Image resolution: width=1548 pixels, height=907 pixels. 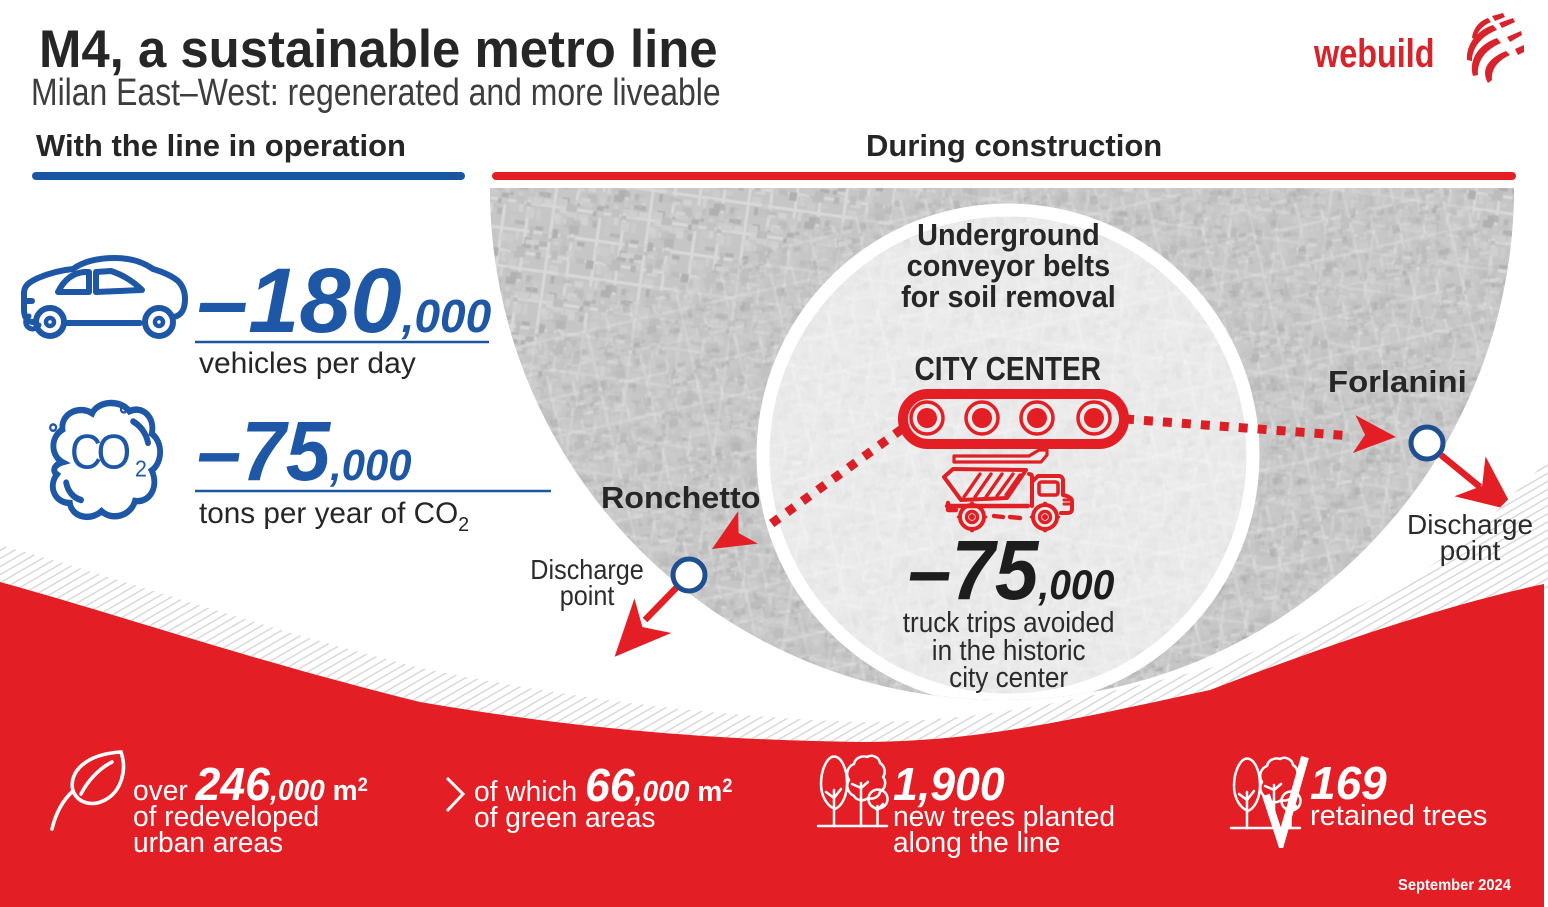 What do you see at coordinates (141, 469) in the screenshot?
I see `svg-text: 2` at bounding box center [141, 469].